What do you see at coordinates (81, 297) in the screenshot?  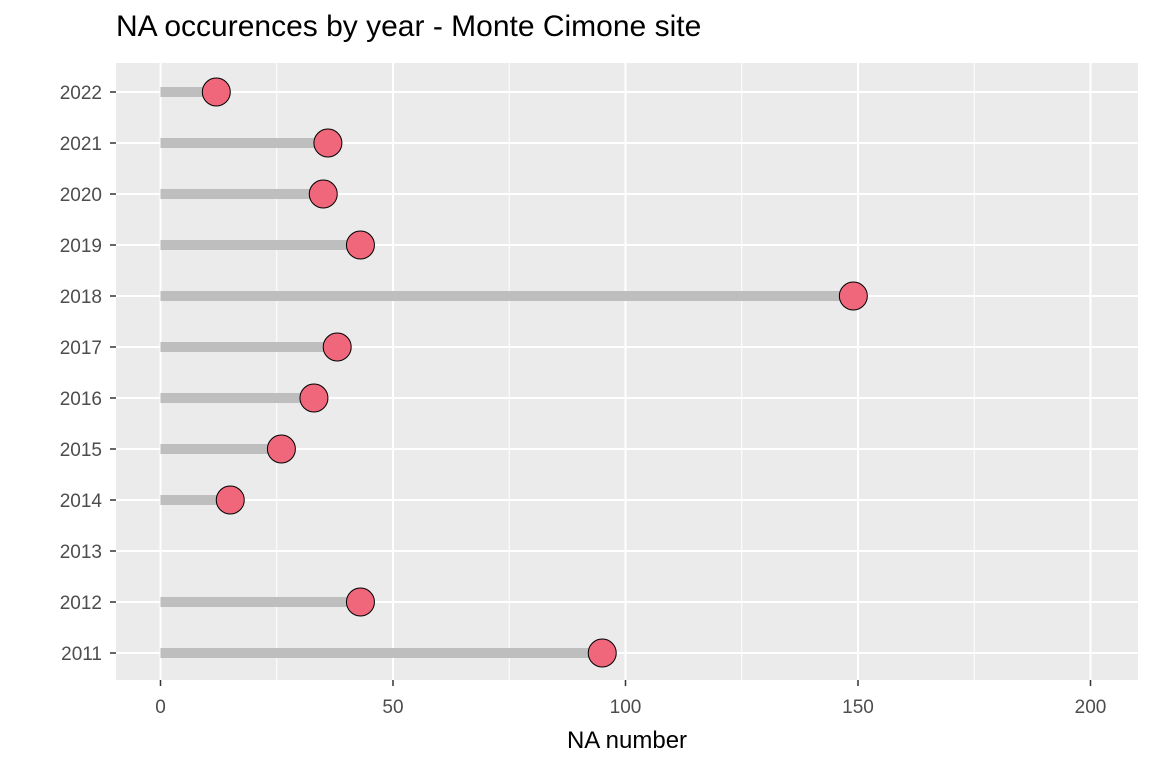 I see `y-tick-label: 2018` at bounding box center [81, 297].